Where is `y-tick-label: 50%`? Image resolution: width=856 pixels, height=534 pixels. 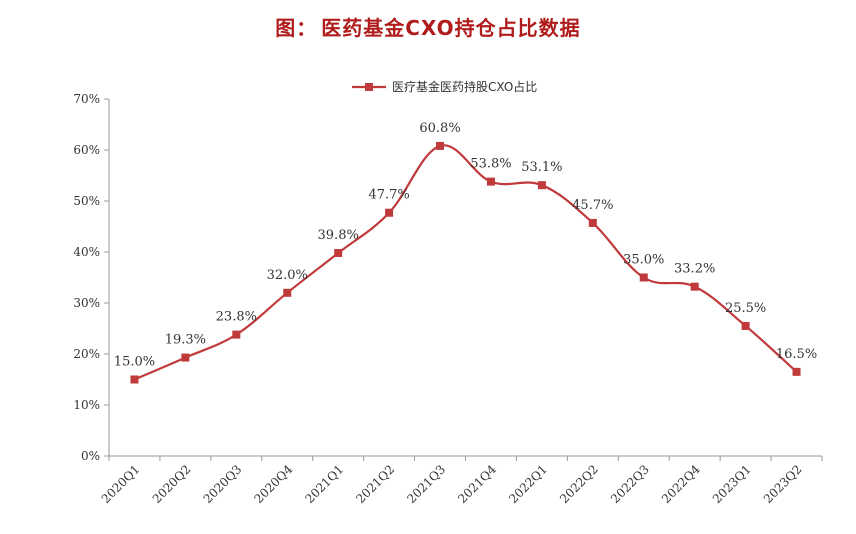
y-tick-label: 50% is located at coordinates (86, 201).